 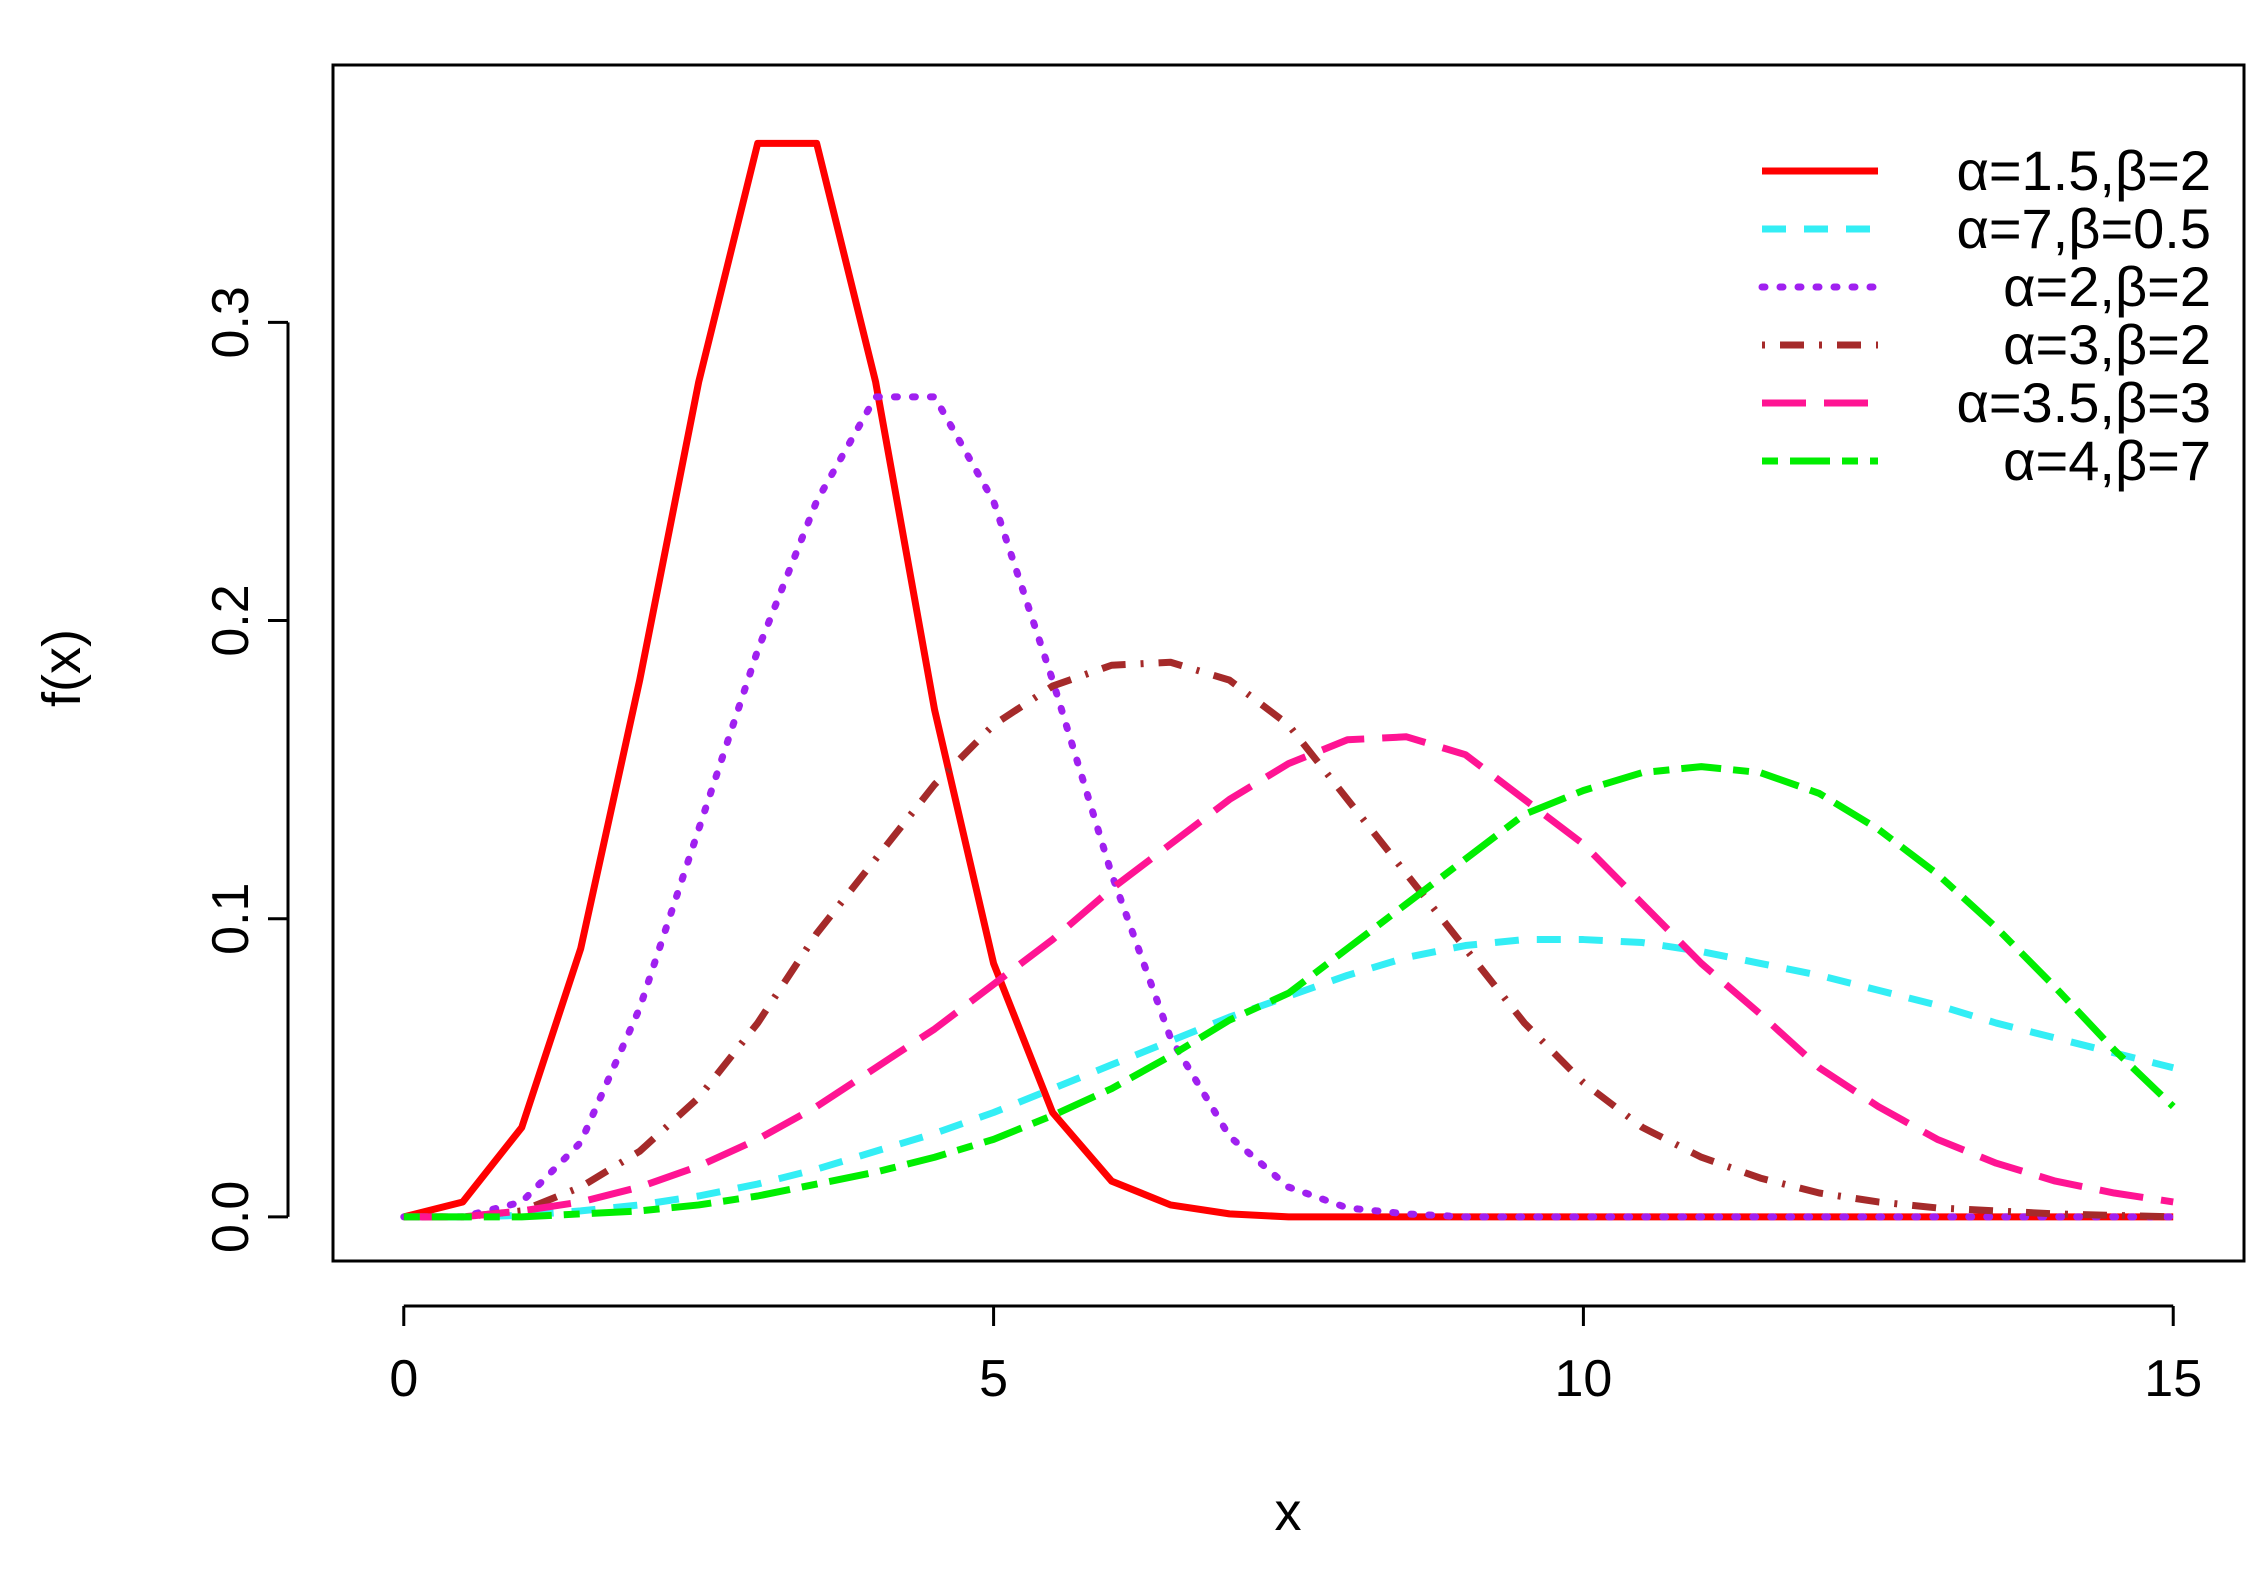 What do you see at coordinates (2083, 402) in the screenshot?
I see `legend-label: α=3.5,β=3` at bounding box center [2083, 402].